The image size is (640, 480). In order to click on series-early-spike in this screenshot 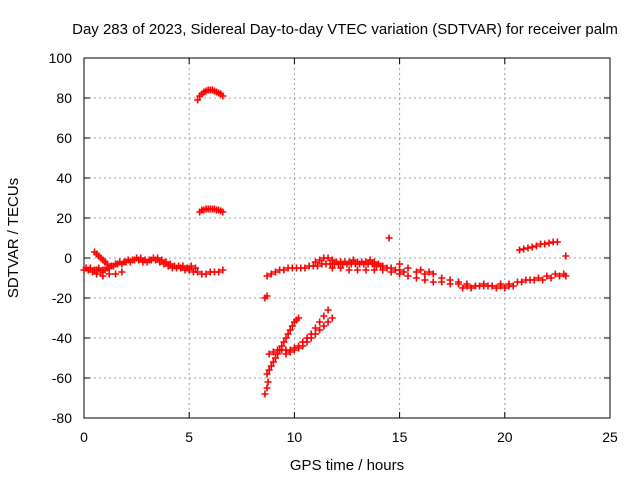, I will do `click(101, 258)`.